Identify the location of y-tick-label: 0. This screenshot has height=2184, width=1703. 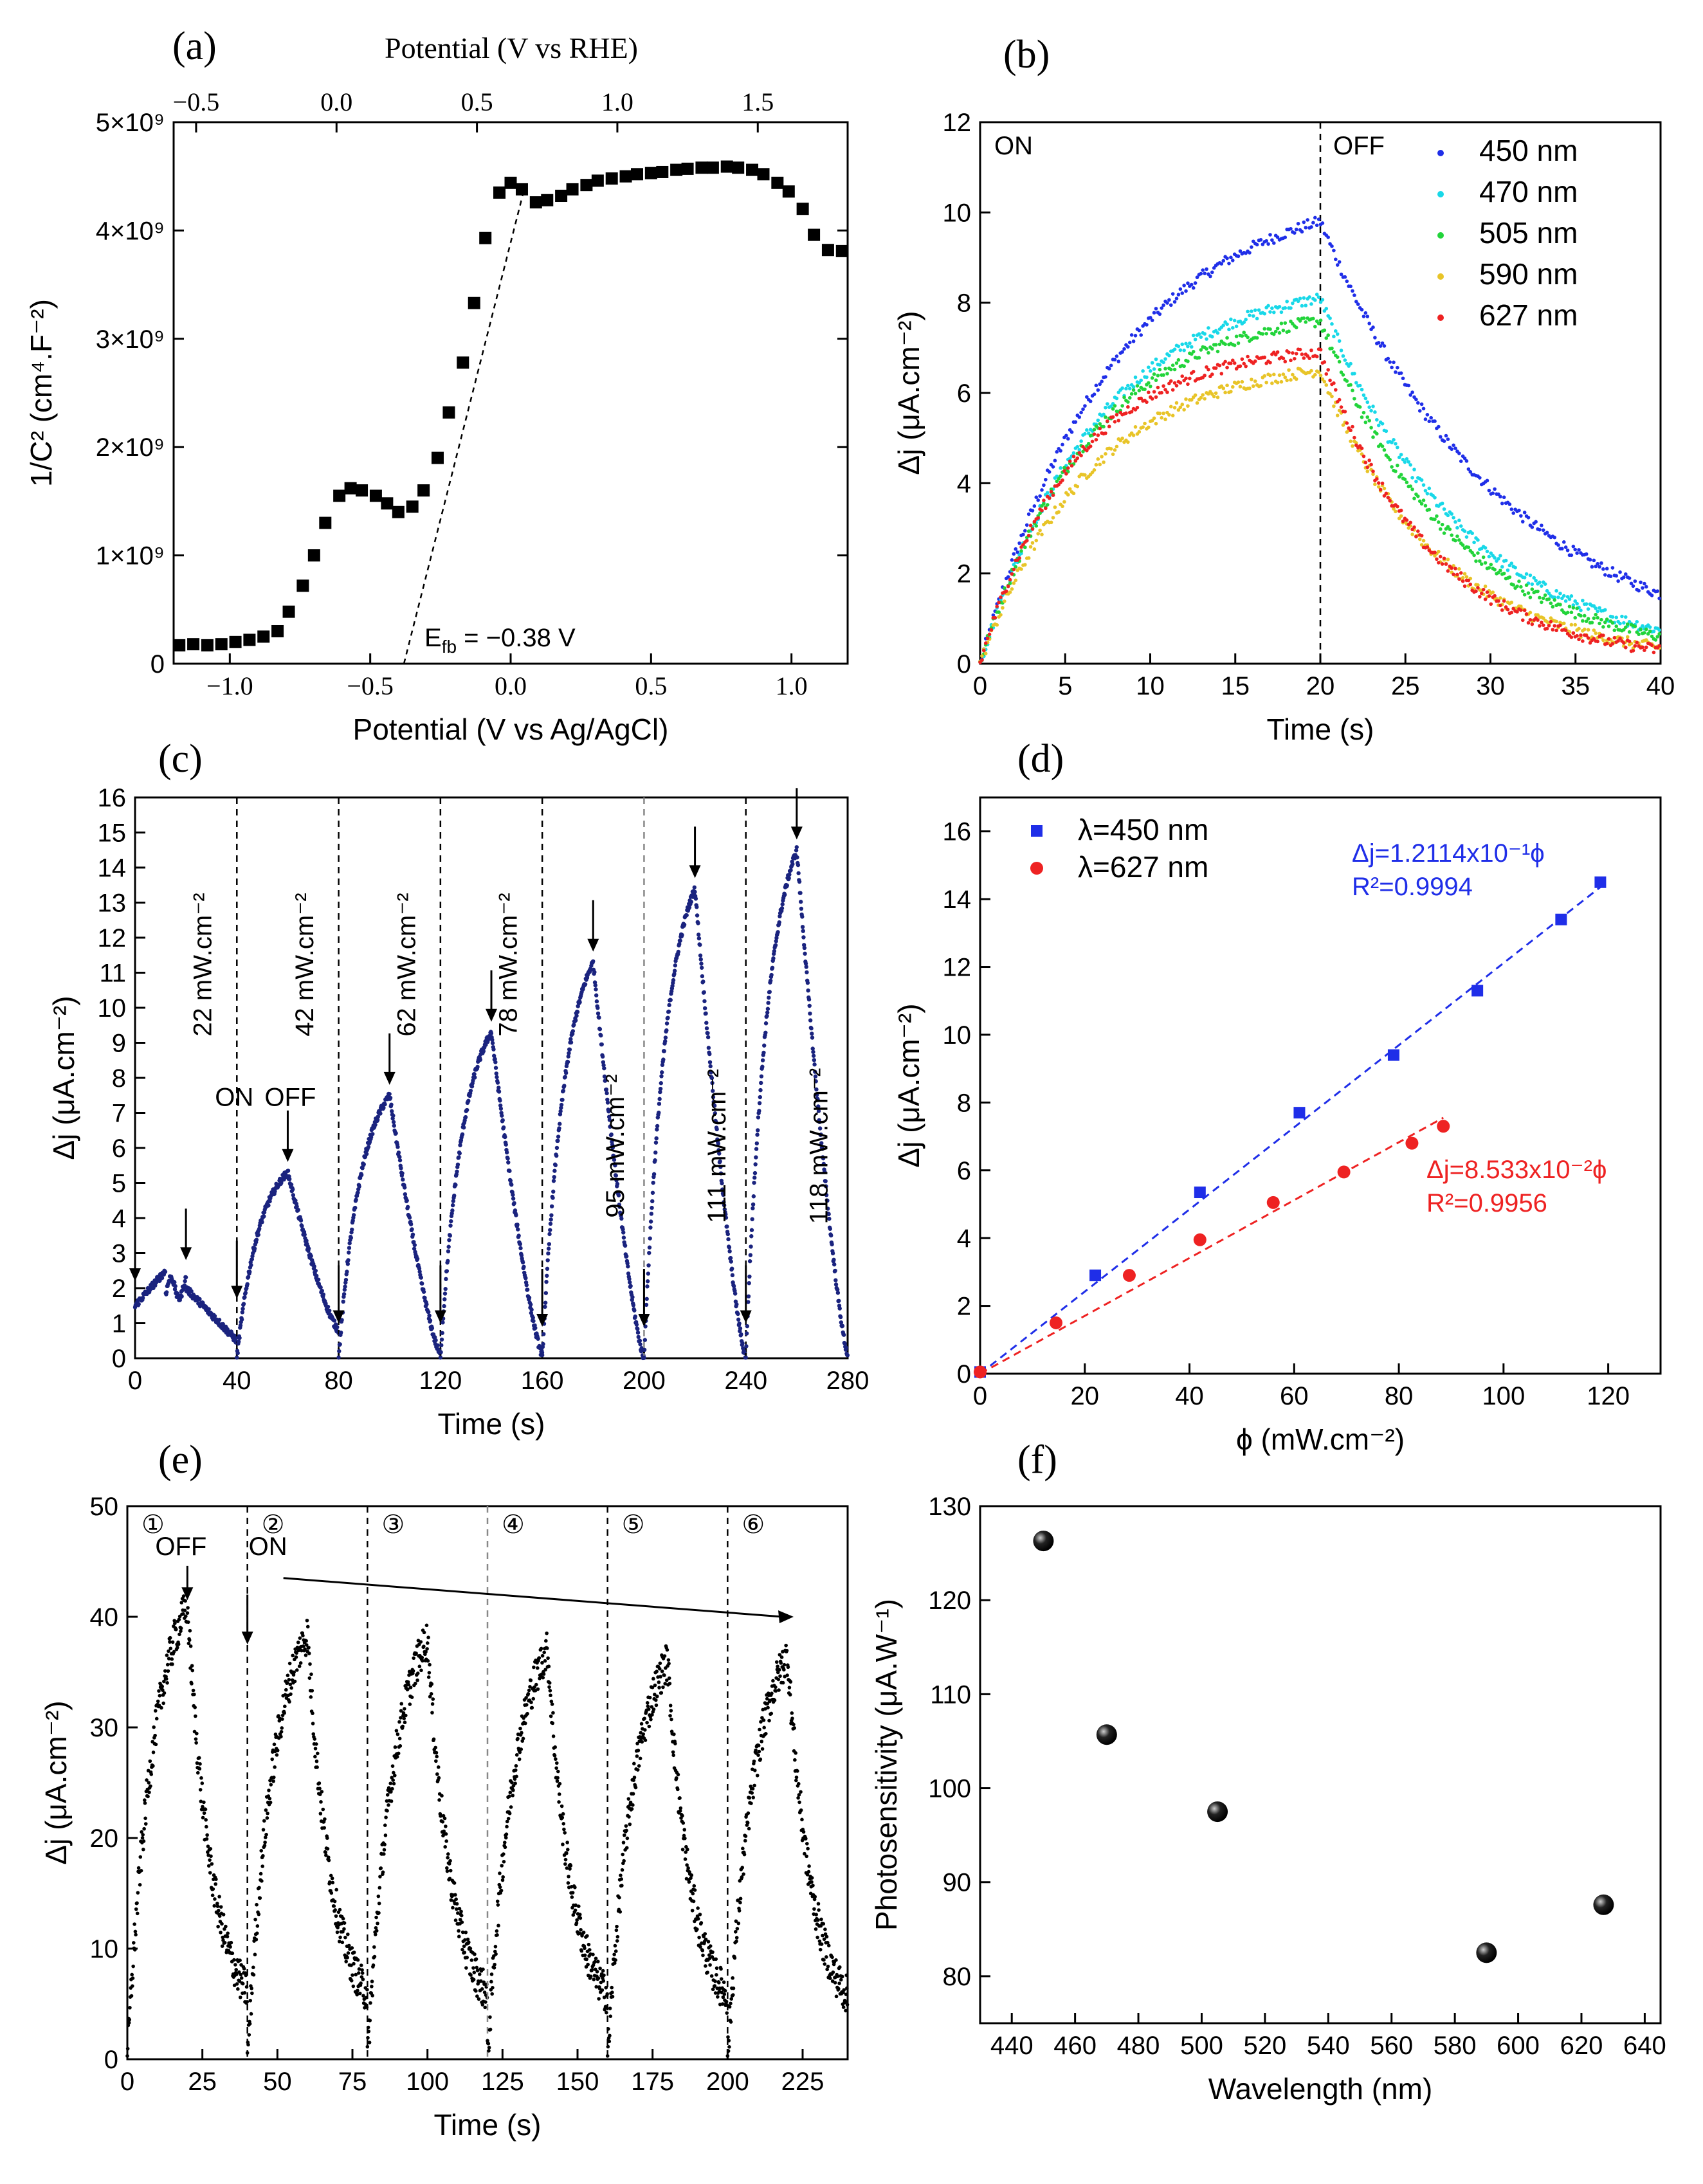
(964, 664).